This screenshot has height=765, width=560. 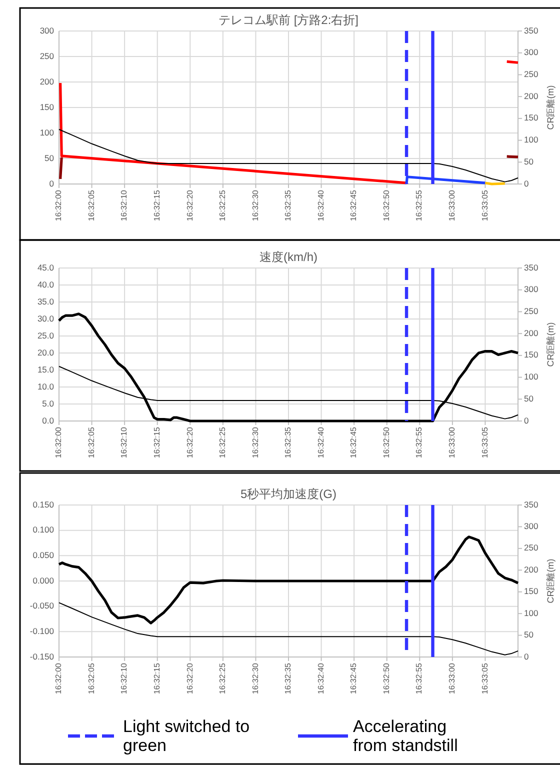 What do you see at coordinates (45, 284) in the screenshot?
I see `y-tick-label: 40.0` at bounding box center [45, 284].